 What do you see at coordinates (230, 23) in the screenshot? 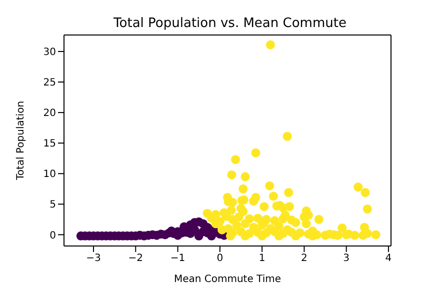
I see `chart-title: Total Population vs. Mean Commute` at bounding box center [230, 23].